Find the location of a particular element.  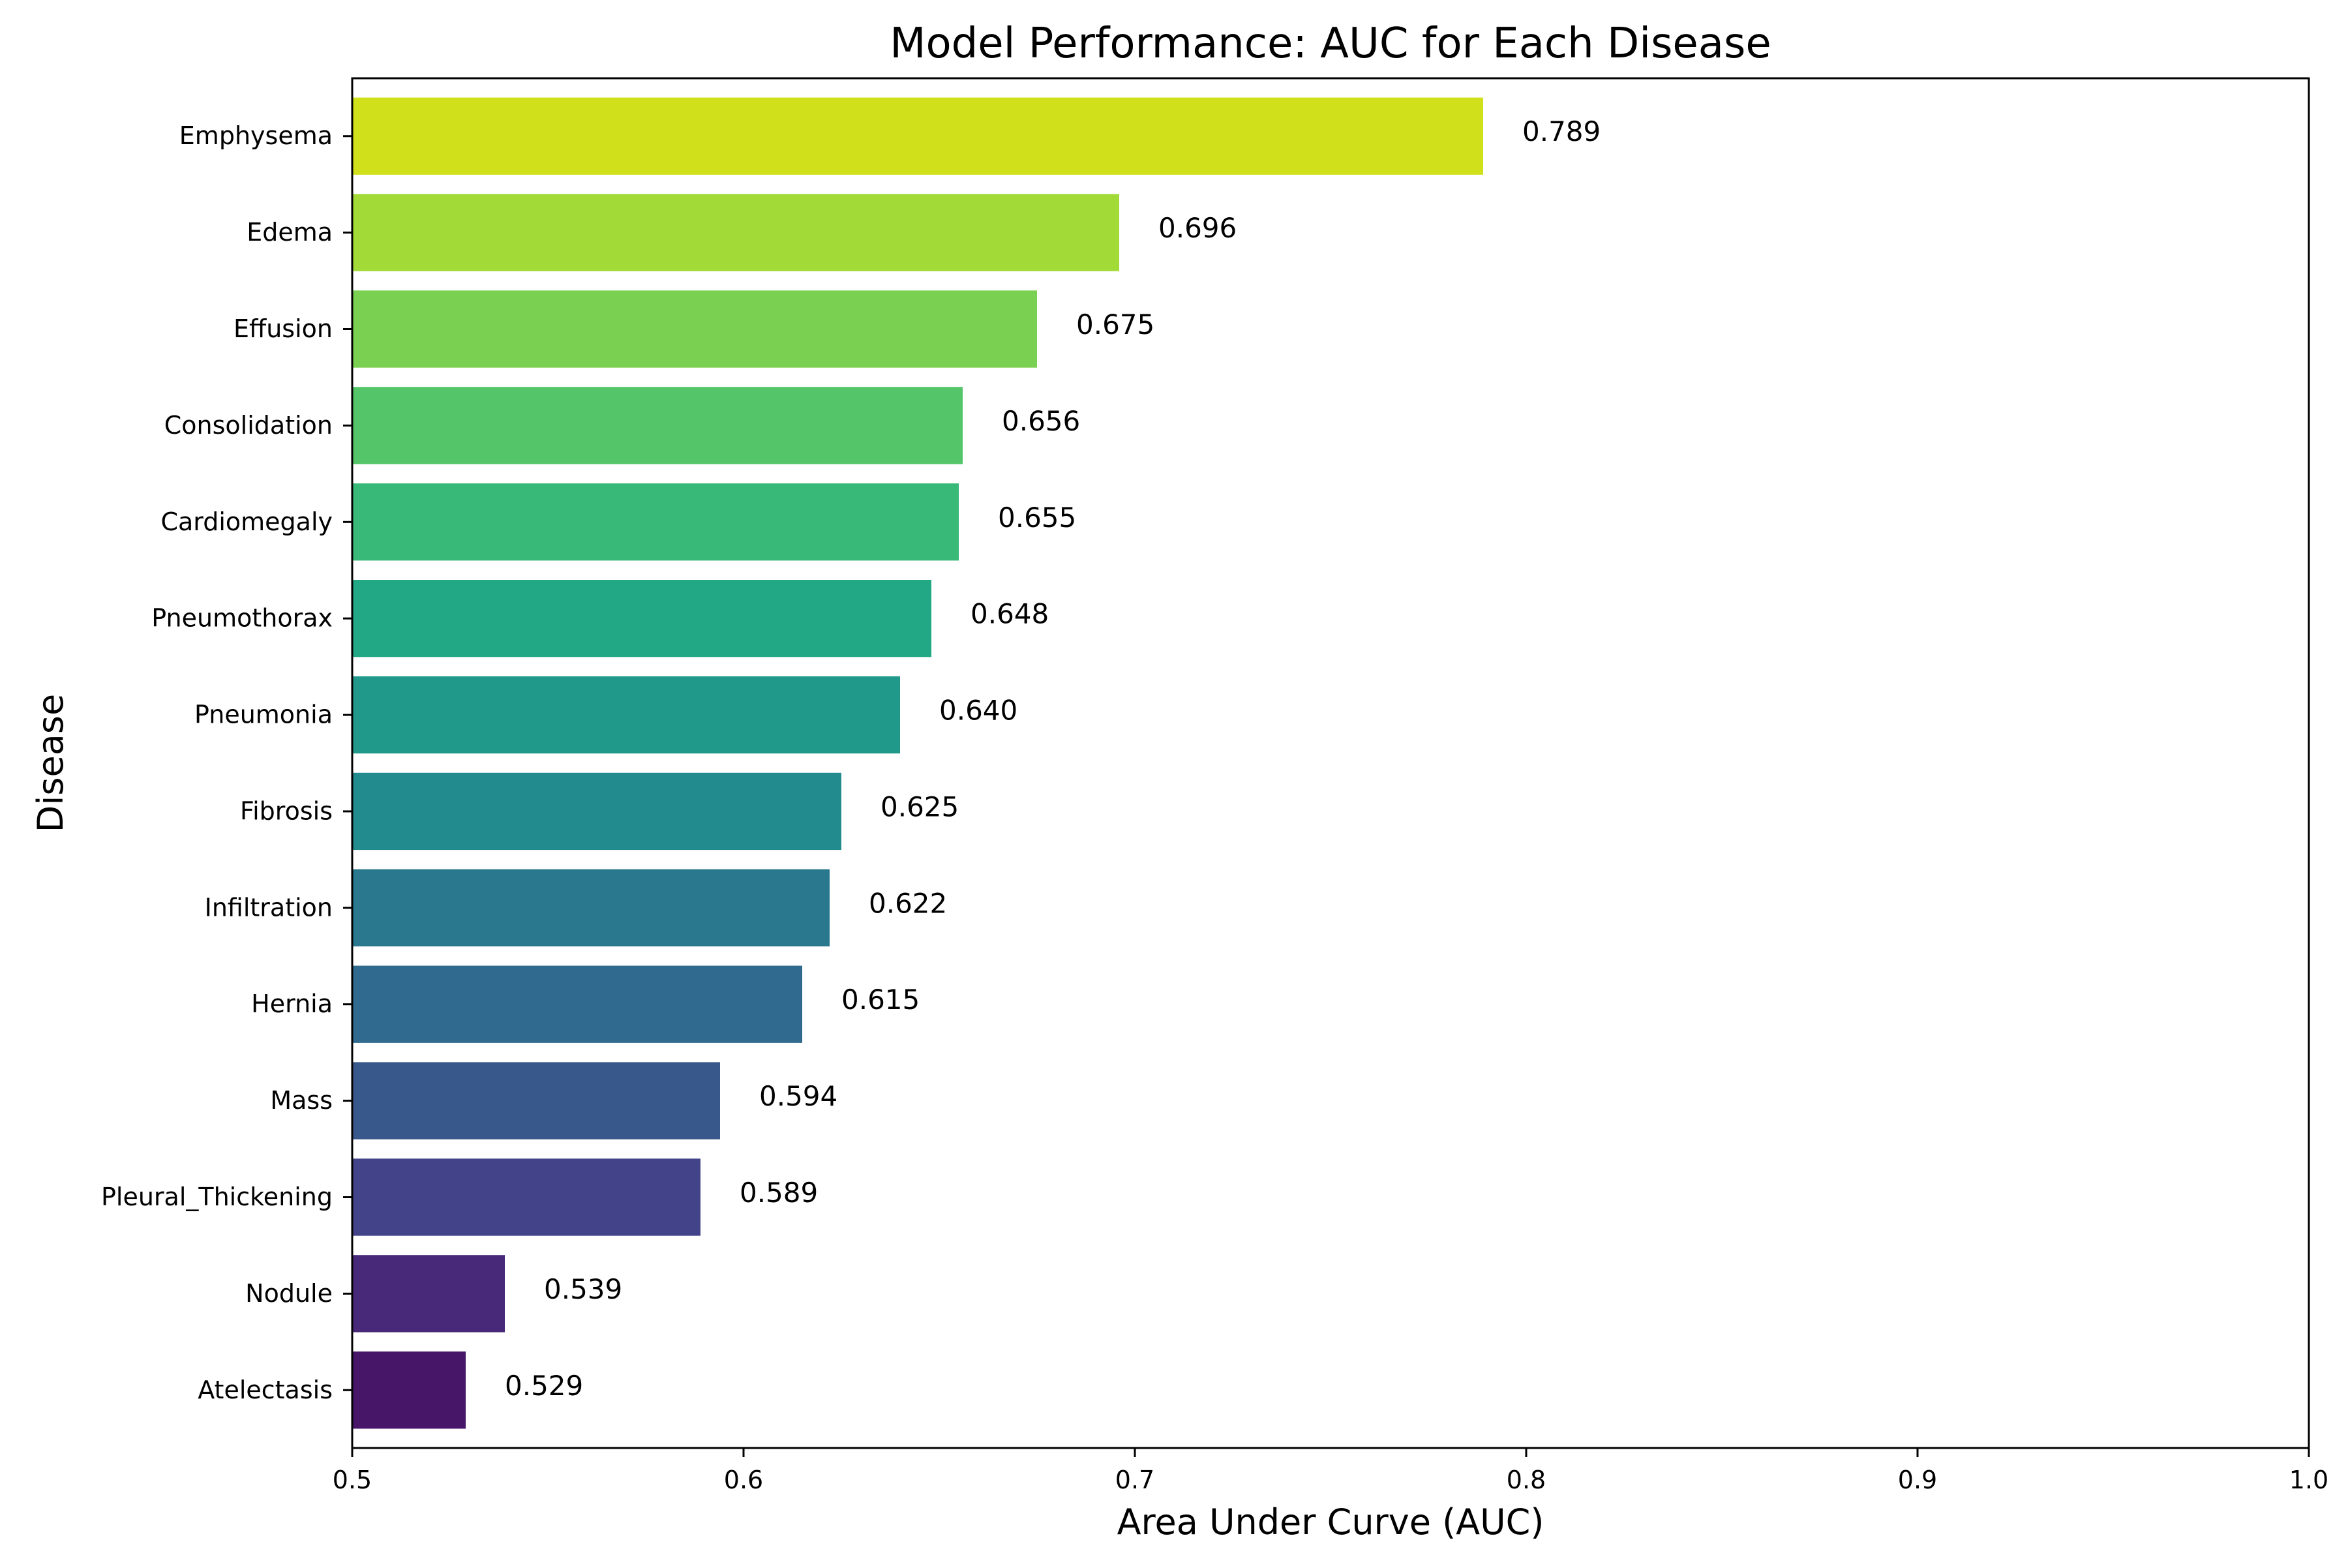

x-tick-label: 0.7 is located at coordinates (1134, 1480).